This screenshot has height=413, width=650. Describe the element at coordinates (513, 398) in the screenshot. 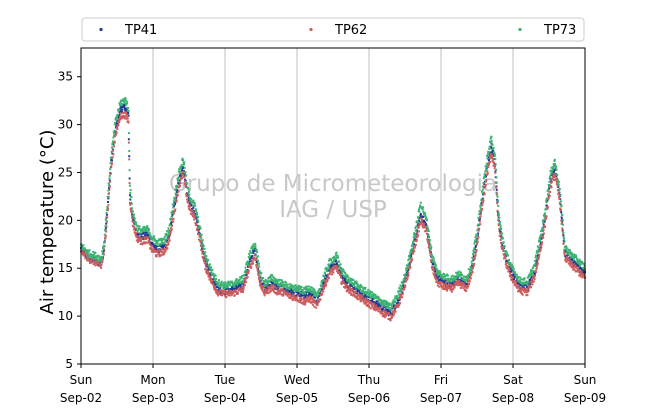

I see `x-tick-date-6: Sep-08` at that location.